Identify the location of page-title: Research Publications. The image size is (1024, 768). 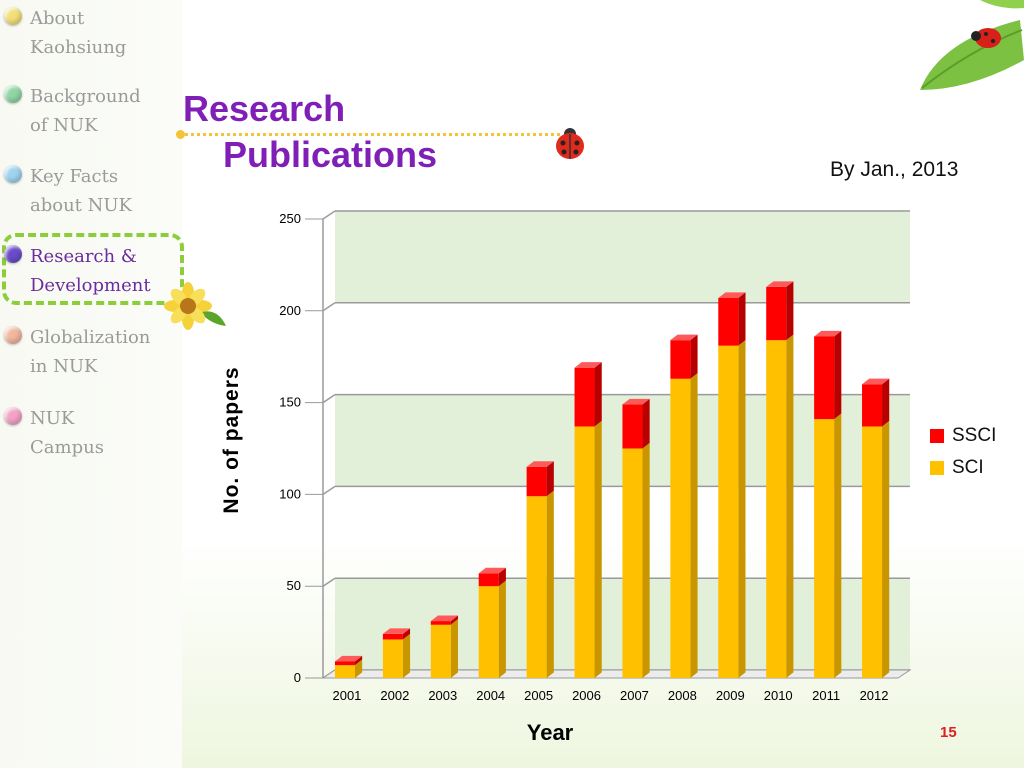
(310, 132).